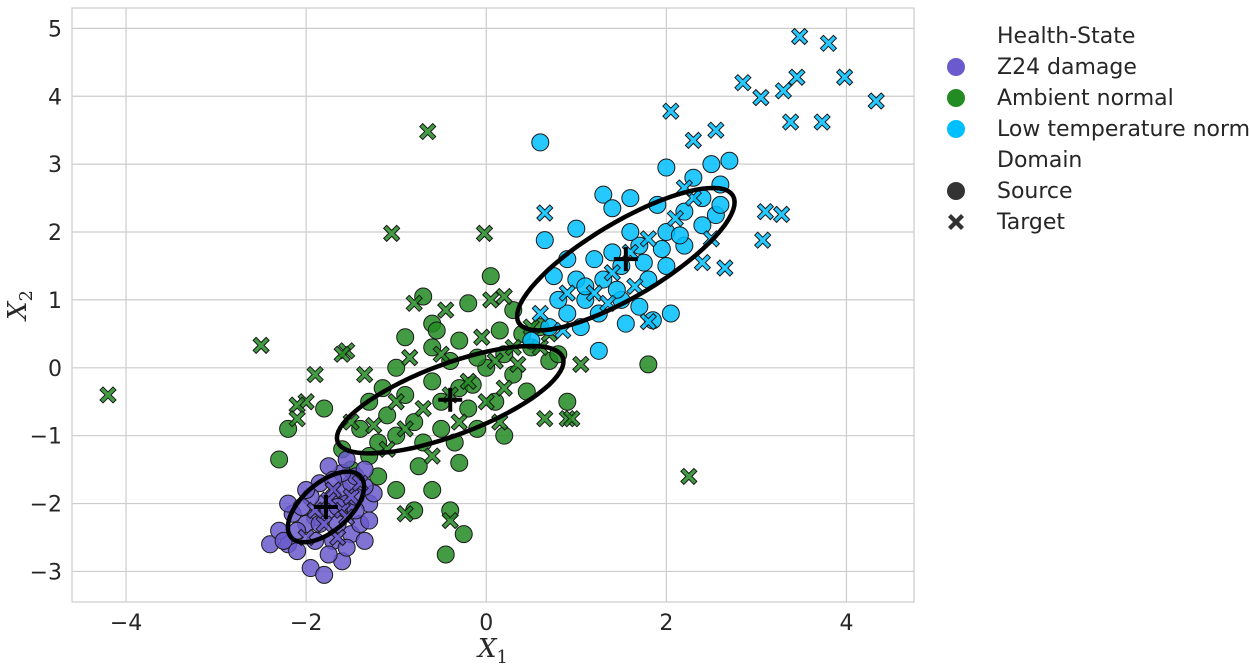 The image size is (1250, 669). What do you see at coordinates (492, 651) in the screenshot?
I see `x-axis-label: X1` at bounding box center [492, 651].